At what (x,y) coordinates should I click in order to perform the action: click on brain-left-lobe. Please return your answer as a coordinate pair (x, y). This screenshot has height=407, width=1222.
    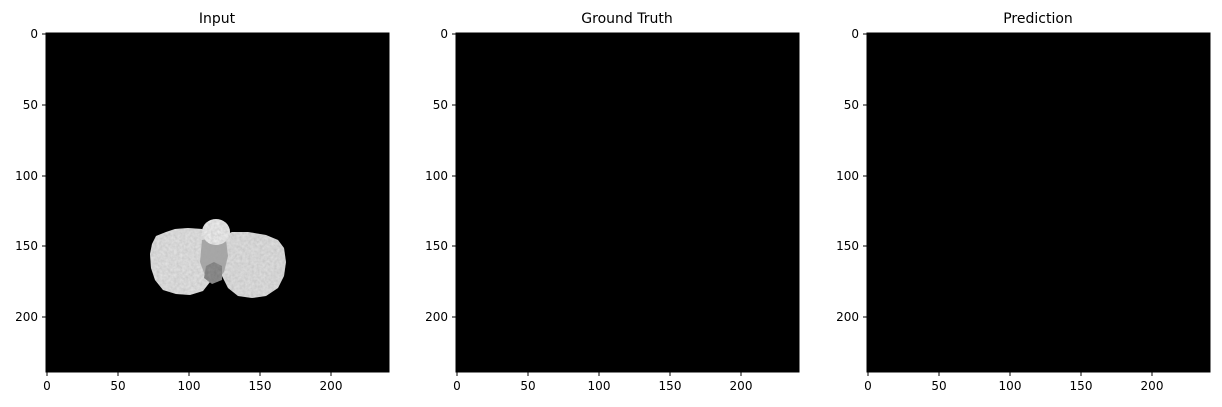
    Looking at the image, I should click on (182, 261).